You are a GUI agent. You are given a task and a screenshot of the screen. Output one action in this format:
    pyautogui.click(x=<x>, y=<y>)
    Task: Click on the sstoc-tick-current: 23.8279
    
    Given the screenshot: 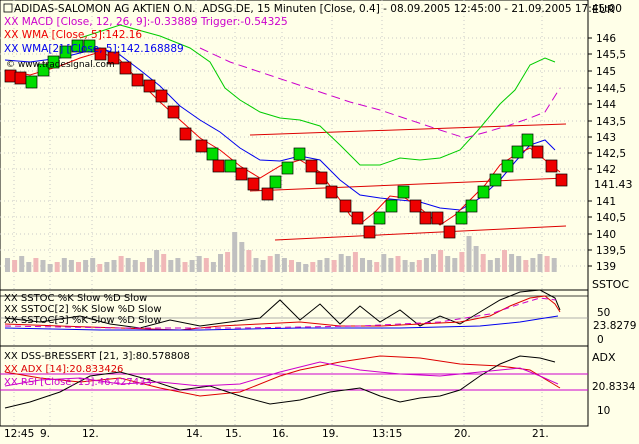 What is the action you would take?
    pyautogui.click(x=614, y=326)
    